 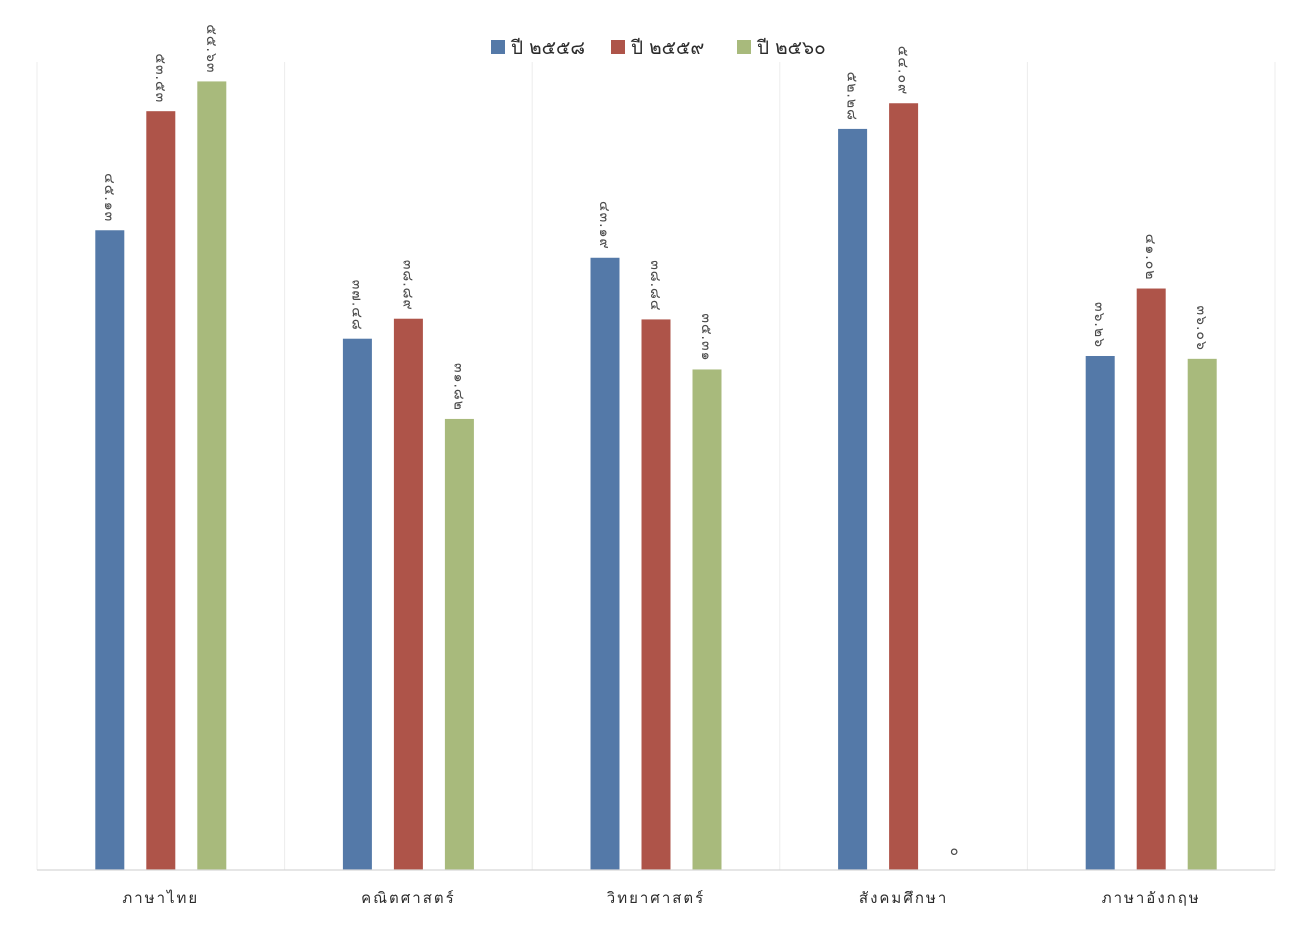 What do you see at coordinates (903, 70) in the screenshot?
I see `data-label: ๕๔.๐๙` at bounding box center [903, 70].